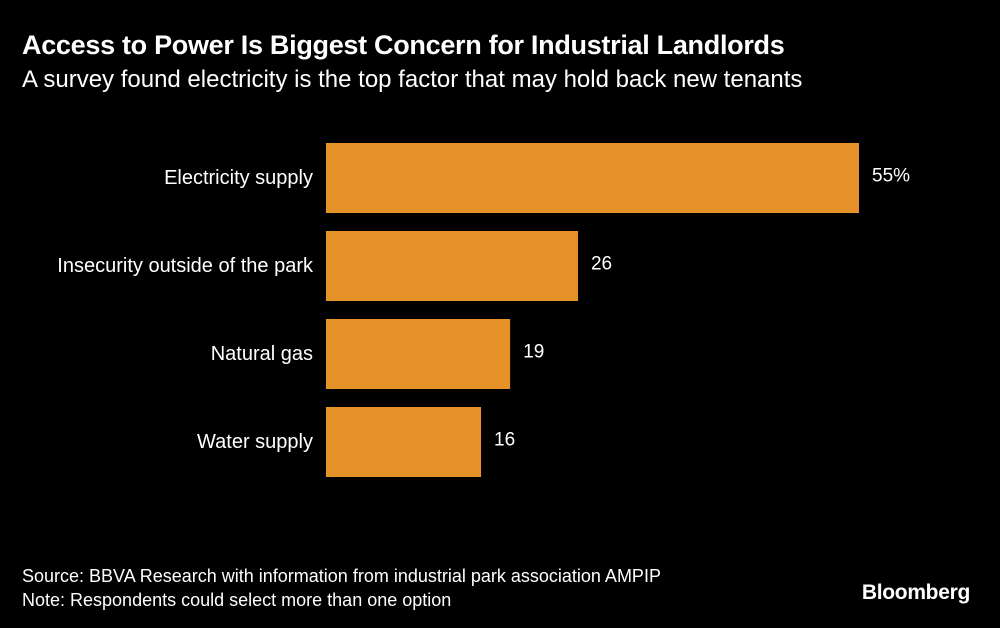  What do you see at coordinates (533, 352) in the screenshot?
I see `value-label-2: 19` at bounding box center [533, 352].